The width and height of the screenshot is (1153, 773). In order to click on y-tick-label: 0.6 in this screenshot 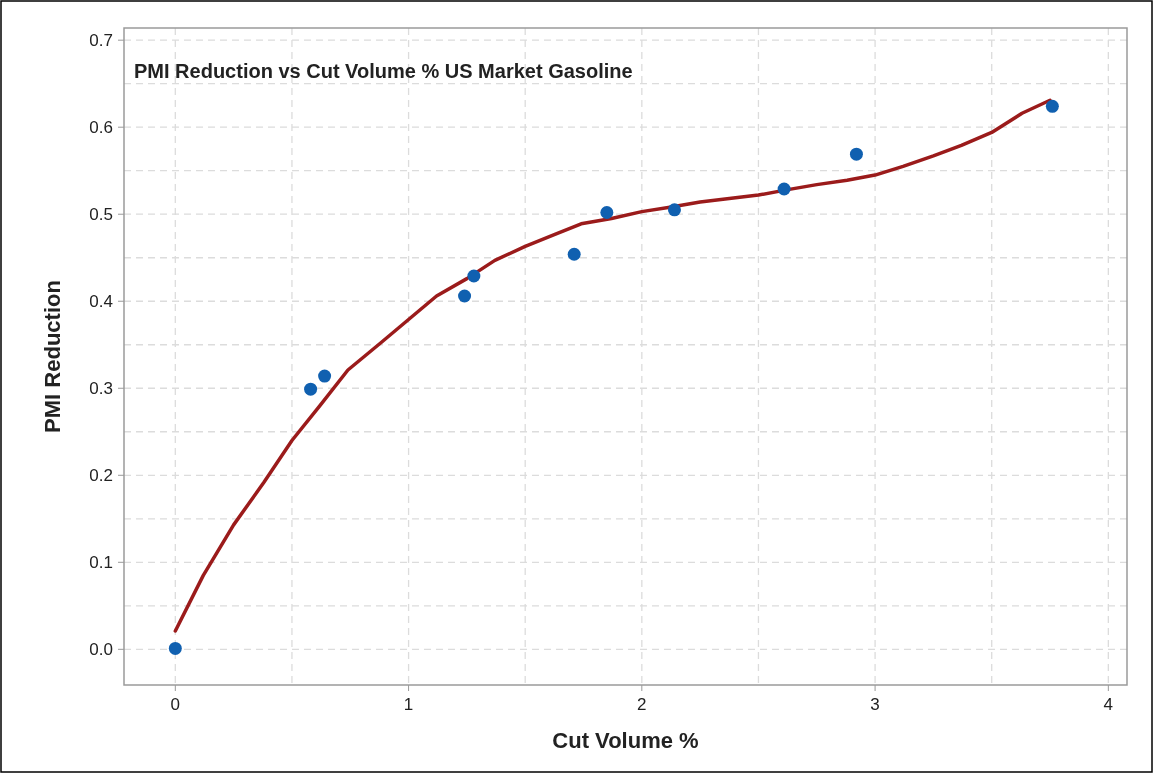, I will do `click(101, 128)`.